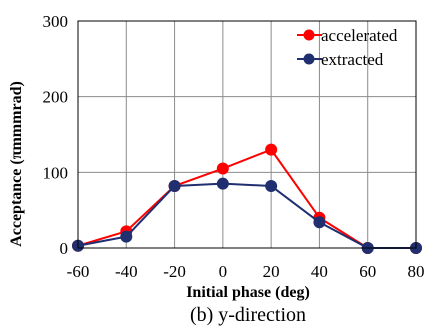  I want to click on y-axis-title: Acceptance (πmmmrad), so click(16, 164).